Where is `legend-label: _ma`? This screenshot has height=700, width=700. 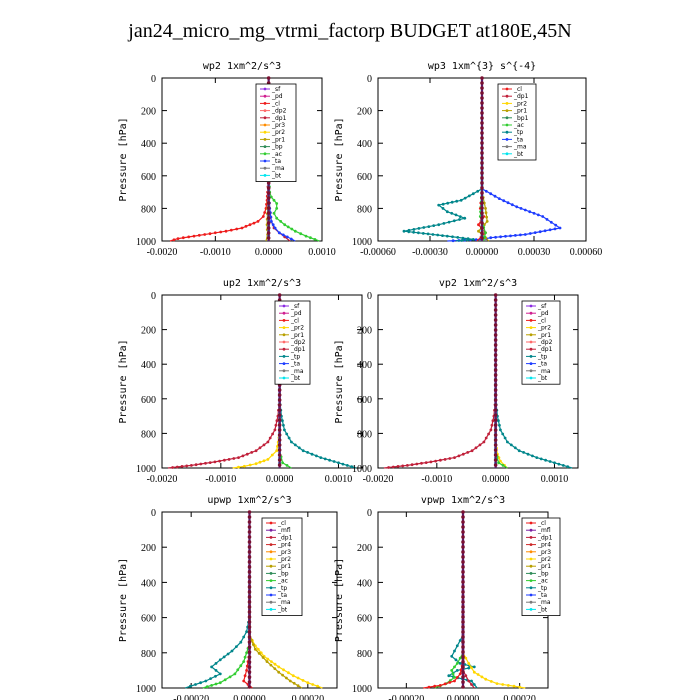
legend-label: _ma is located at coordinates (278, 168).